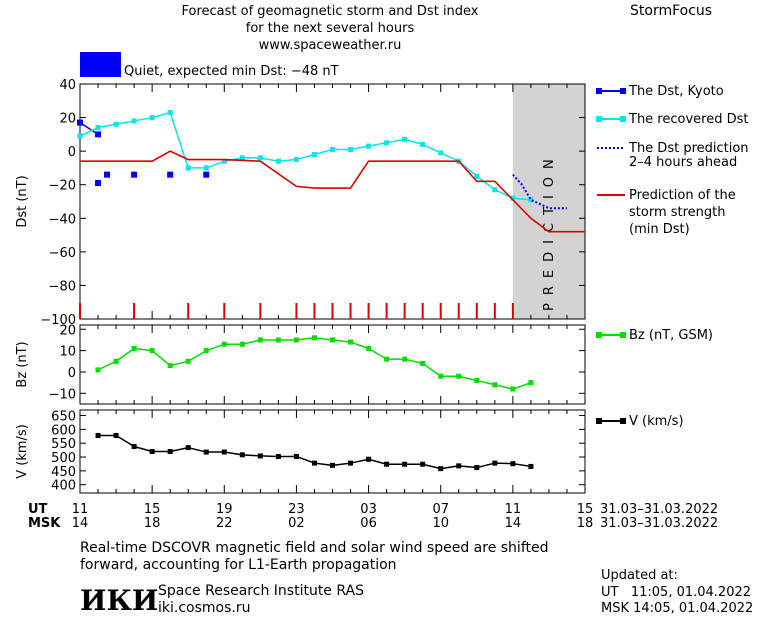 The height and width of the screenshot is (620, 760). Describe the element at coordinates (296, 509) in the screenshot. I see `ut-tick-label: 23` at that location.